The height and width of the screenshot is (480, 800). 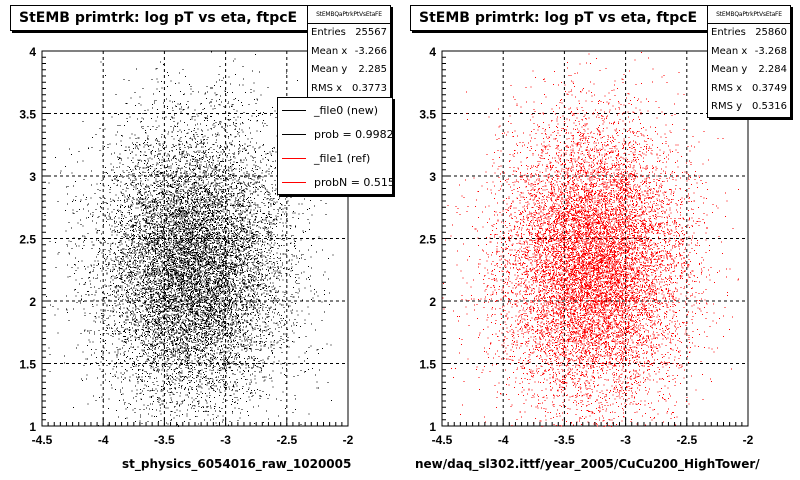 What do you see at coordinates (353, 134) in the screenshot?
I see `legend-label: prob = 0.998279` at bounding box center [353, 134].